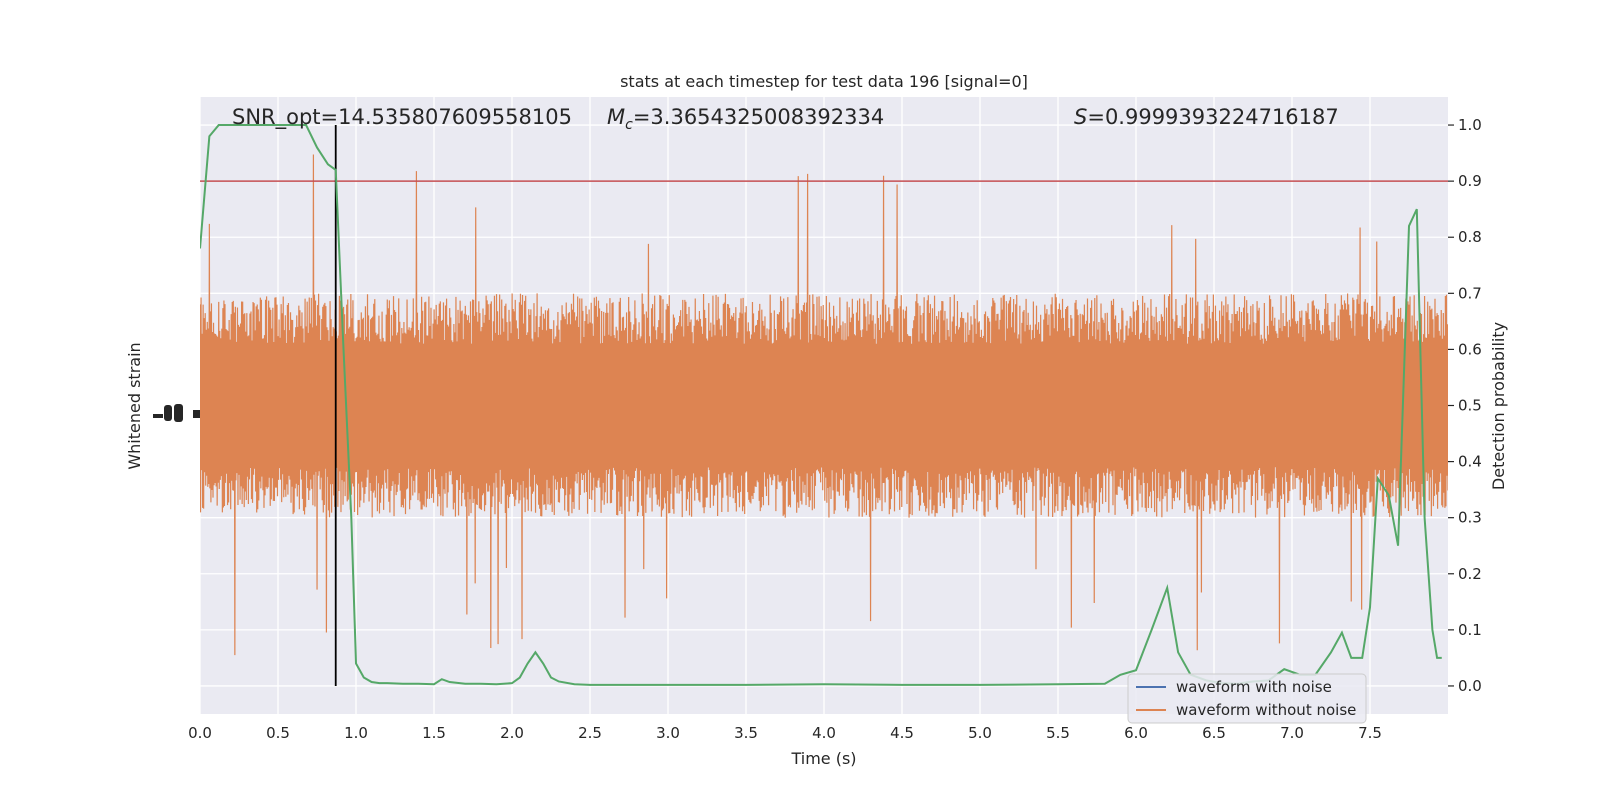  What do you see at coordinates (200, 733) in the screenshot?
I see `x-tick-label: 0.0` at bounding box center [200, 733].